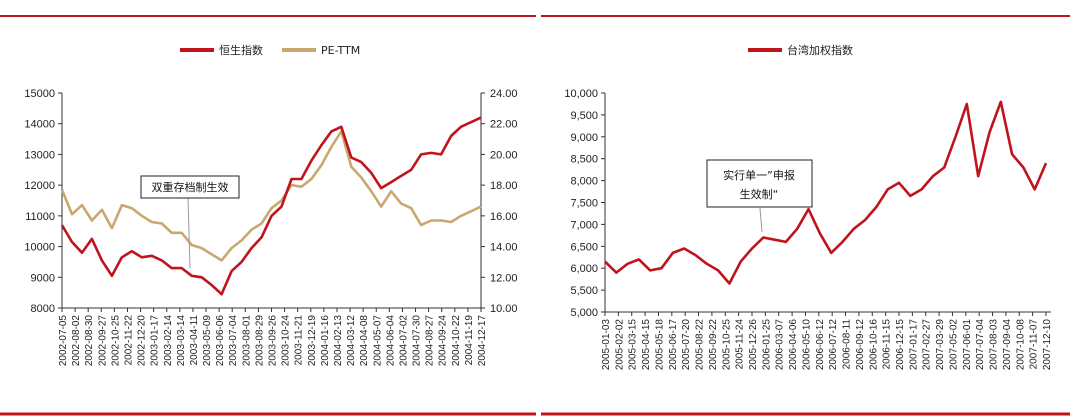 The width and height of the screenshot is (1070, 419). I want to click on y-tick-label: 6,500, so click(584, 247).